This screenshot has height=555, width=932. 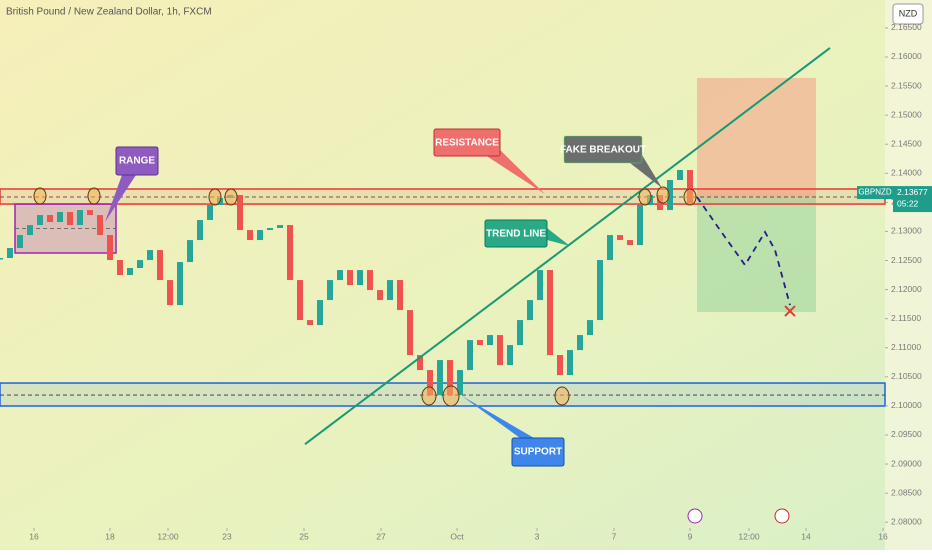 I want to click on x-tick-label: 27, so click(x=381, y=536).